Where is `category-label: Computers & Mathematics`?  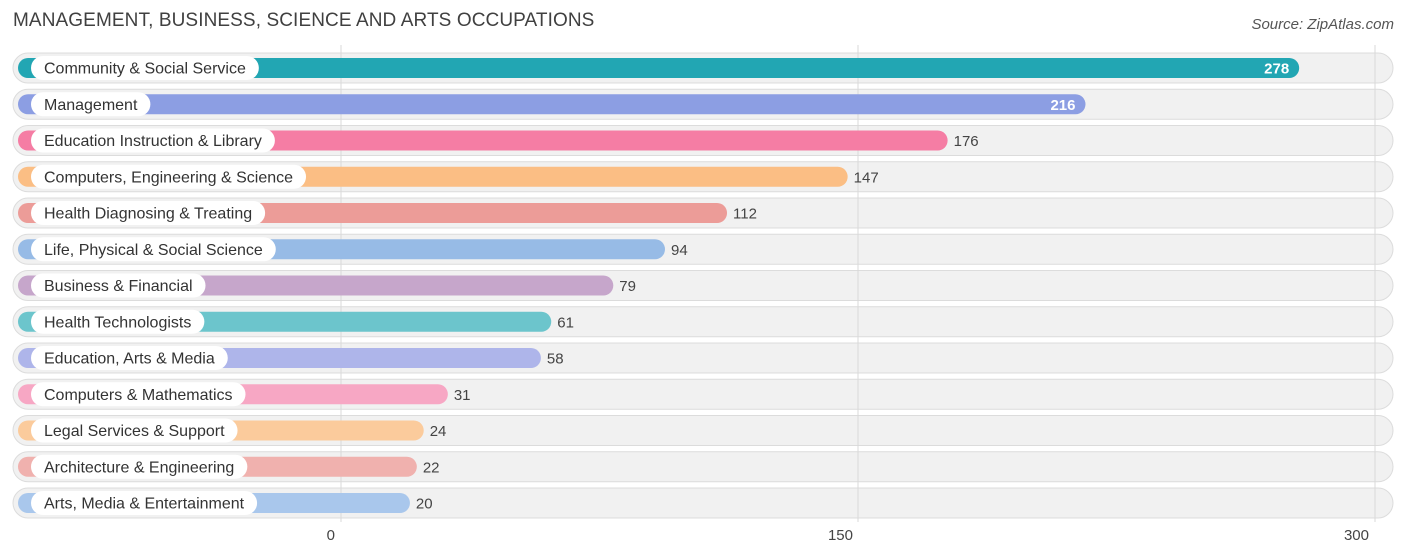 category-label: Computers & Mathematics is located at coordinates (138, 395).